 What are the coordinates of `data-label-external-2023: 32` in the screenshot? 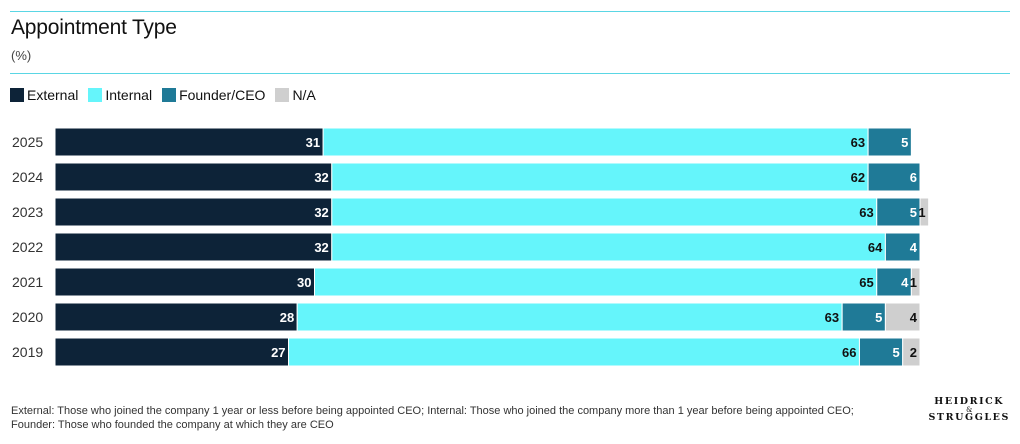 It's located at (321, 212).